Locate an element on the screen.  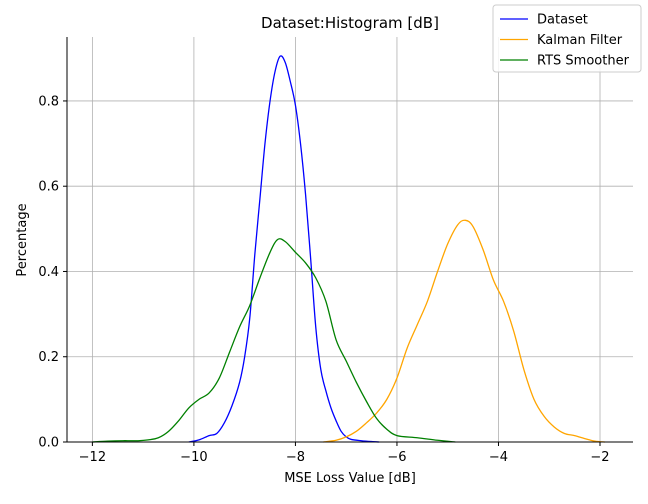
y-tick-label: 0.4 is located at coordinates (48, 272).